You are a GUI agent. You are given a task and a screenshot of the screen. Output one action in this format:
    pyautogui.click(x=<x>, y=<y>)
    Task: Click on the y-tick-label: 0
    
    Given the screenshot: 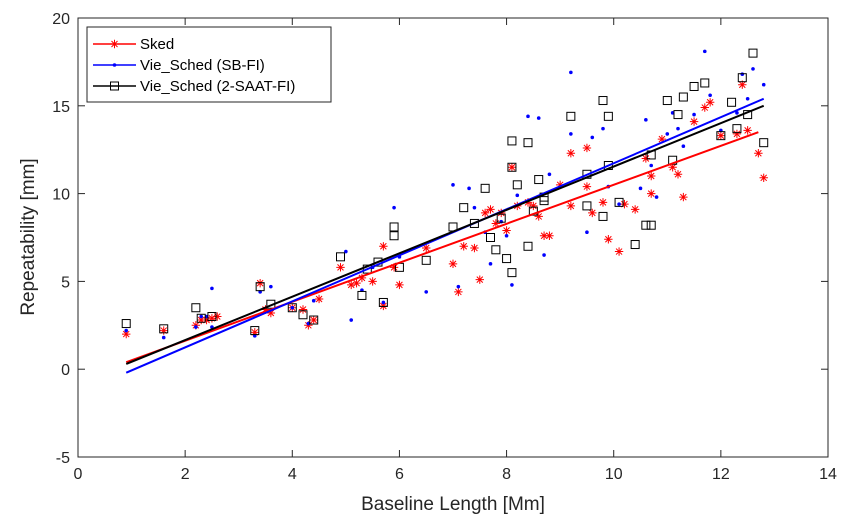 What is the action you would take?
    pyautogui.click(x=65, y=370)
    